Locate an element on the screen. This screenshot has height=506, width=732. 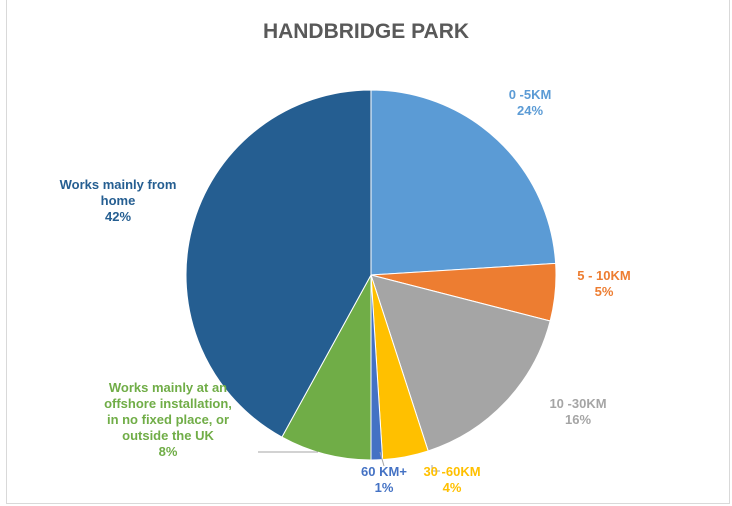
slice-percent: 5% is located at coordinates (604, 291).